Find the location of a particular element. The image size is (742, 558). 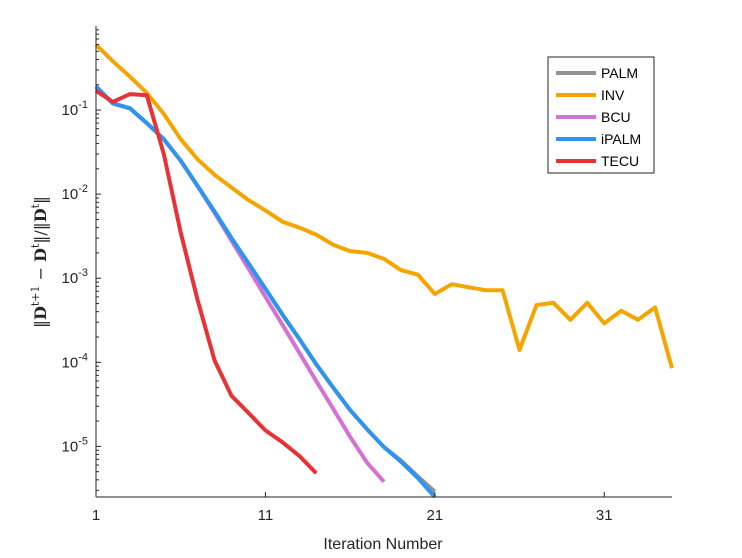

y-tick-label: 10⁻³ is located at coordinates (75, 277).